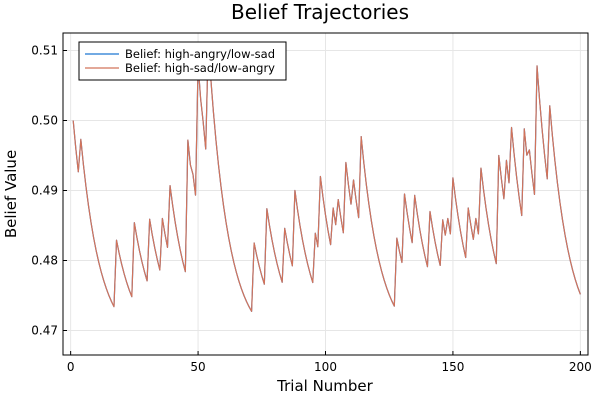 Image resolution: width=600 pixels, height=400 pixels. Describe the element at coordinates (44, 191) in the screenshot. I see `y-tick-label: 0.49` at that location.